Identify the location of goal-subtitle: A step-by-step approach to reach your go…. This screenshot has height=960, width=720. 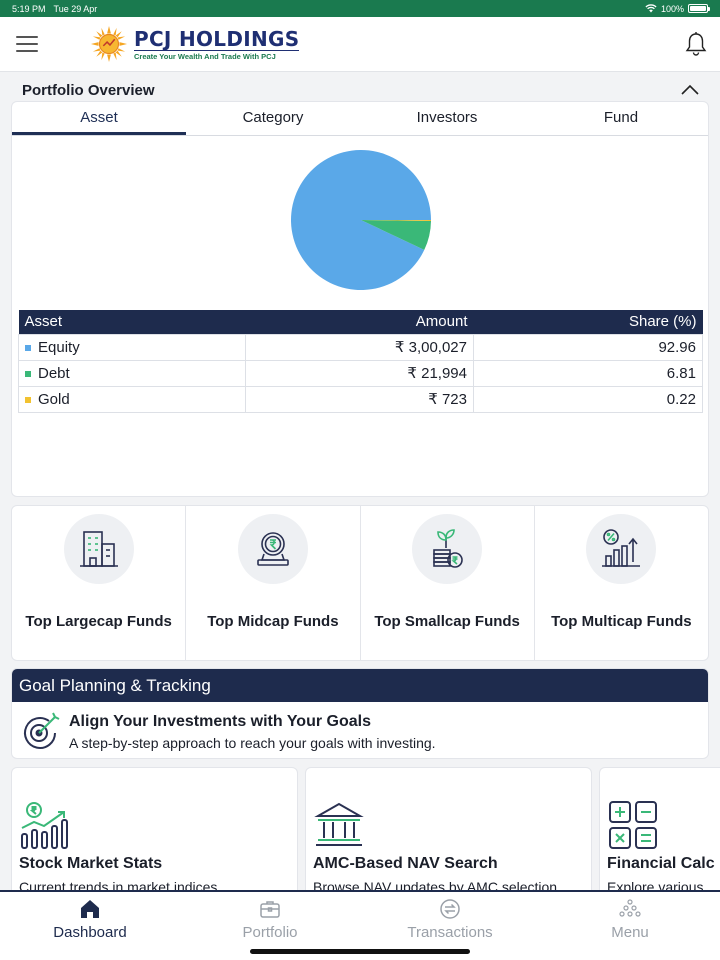
(252, 743).